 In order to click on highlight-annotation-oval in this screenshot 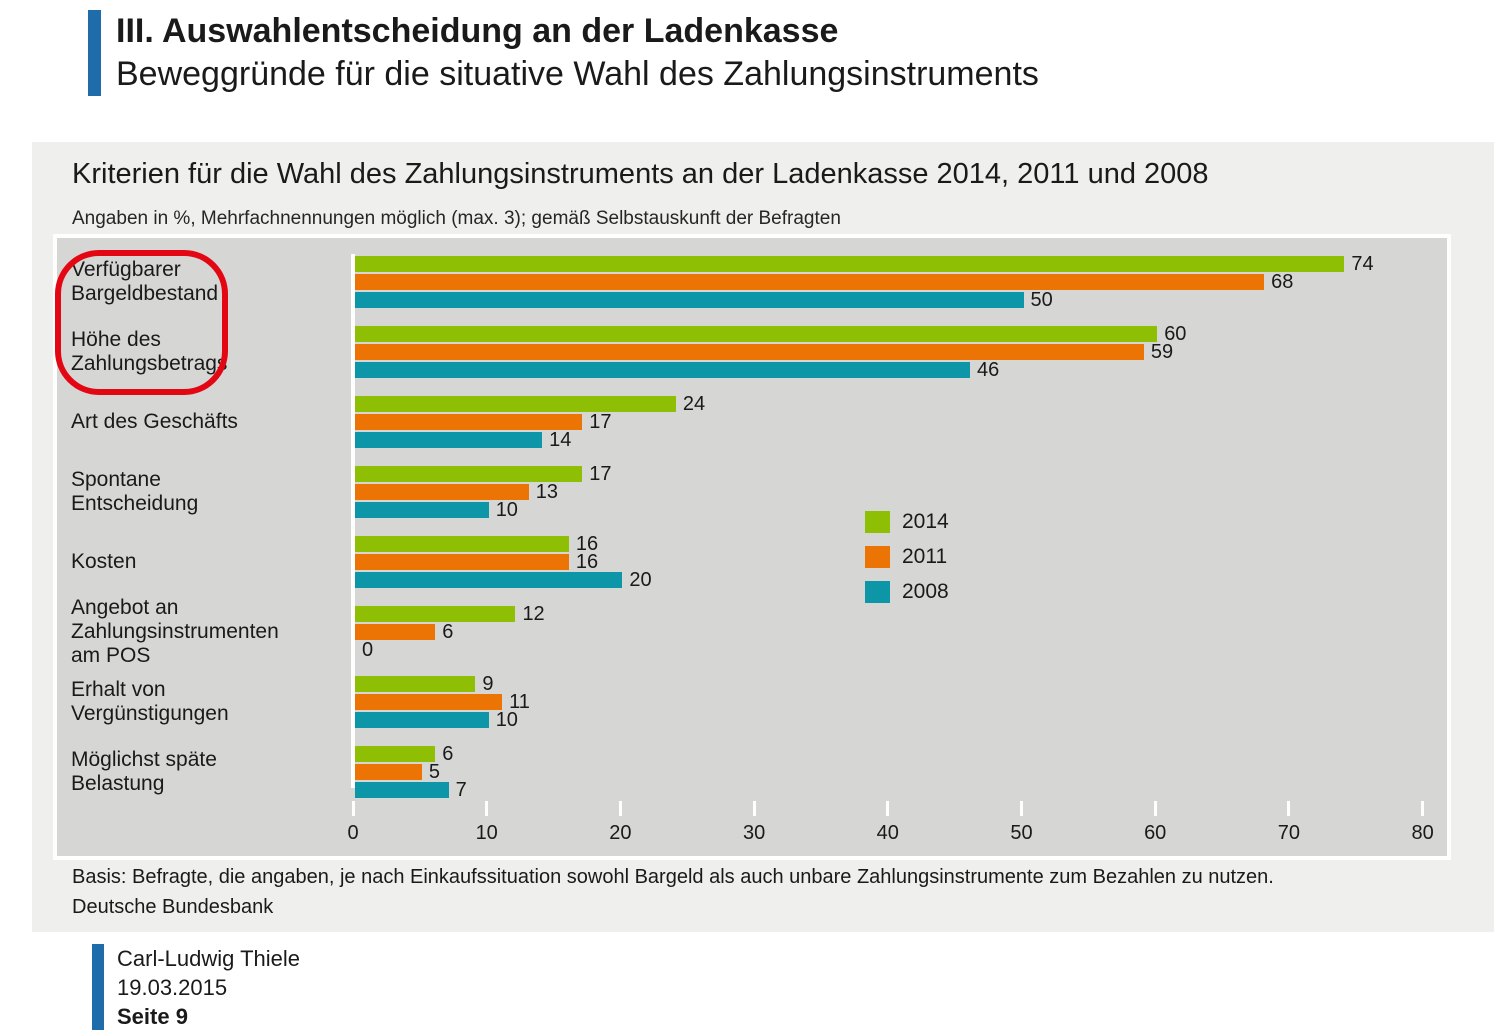, I will do `click(141, 322)`.